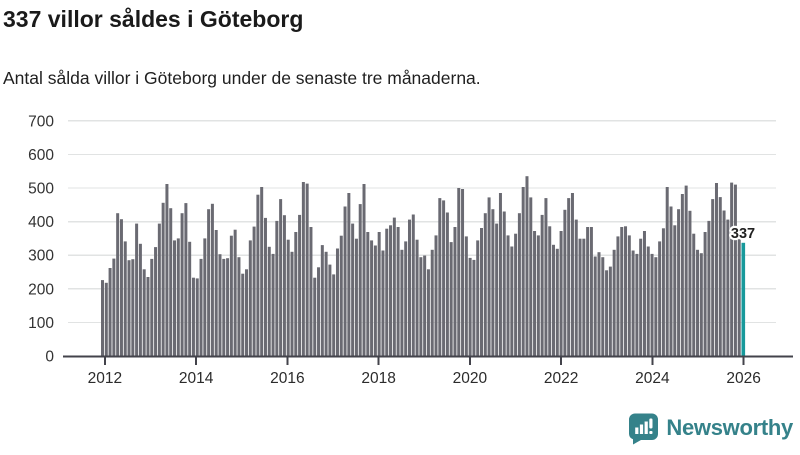 This screenshot has height=455, width=800. I want to click on newsworthy-wordmark: Newsworthy, so click(729, 427).